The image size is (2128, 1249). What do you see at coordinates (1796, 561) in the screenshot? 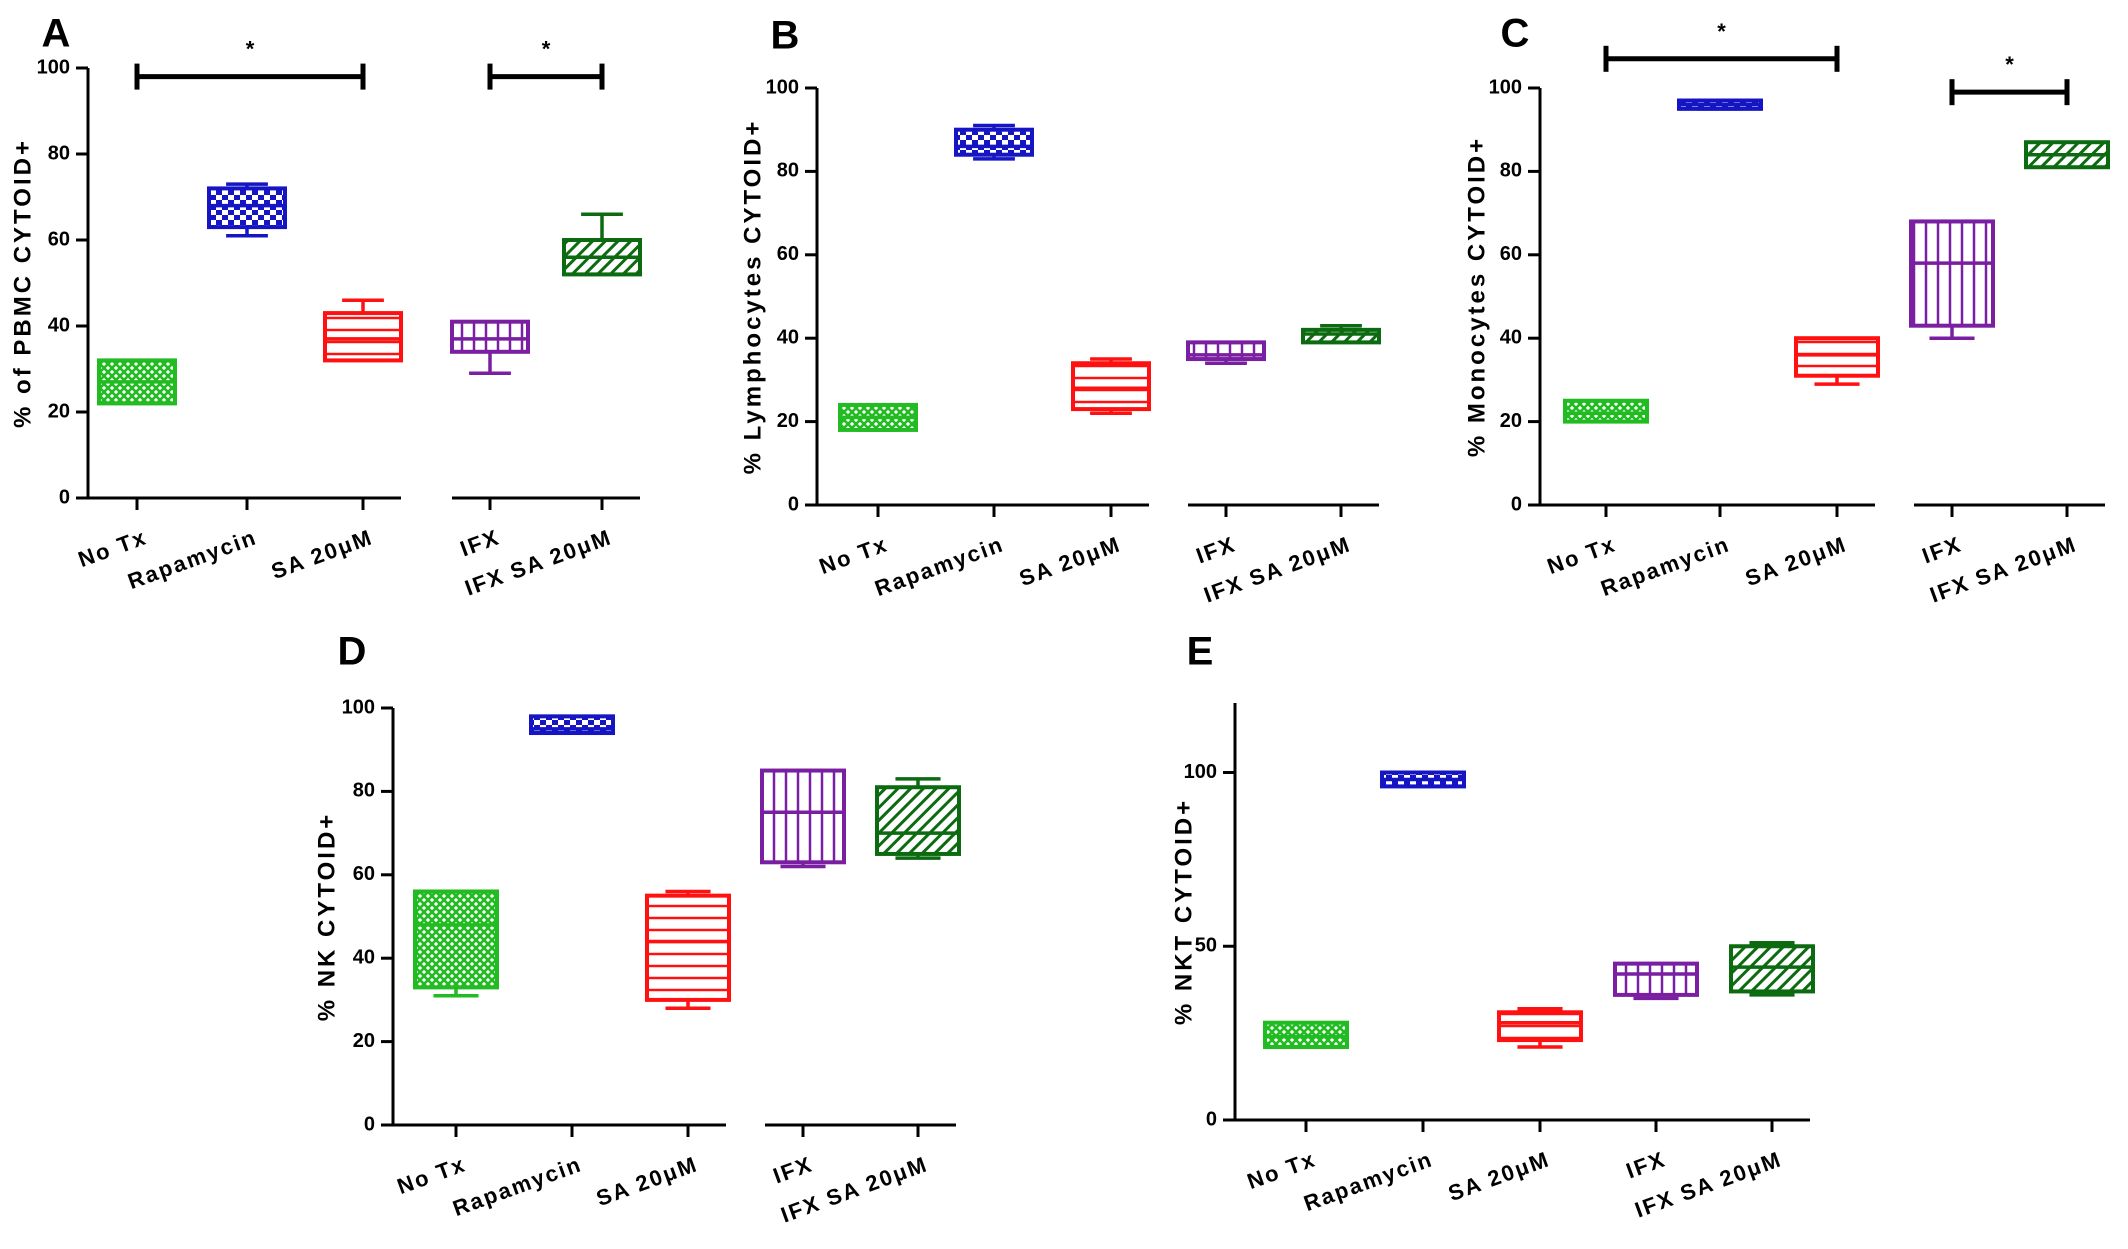
I see `x-label-c-sa-20-m: SA 20μM` at bounding box center [1796, 561].